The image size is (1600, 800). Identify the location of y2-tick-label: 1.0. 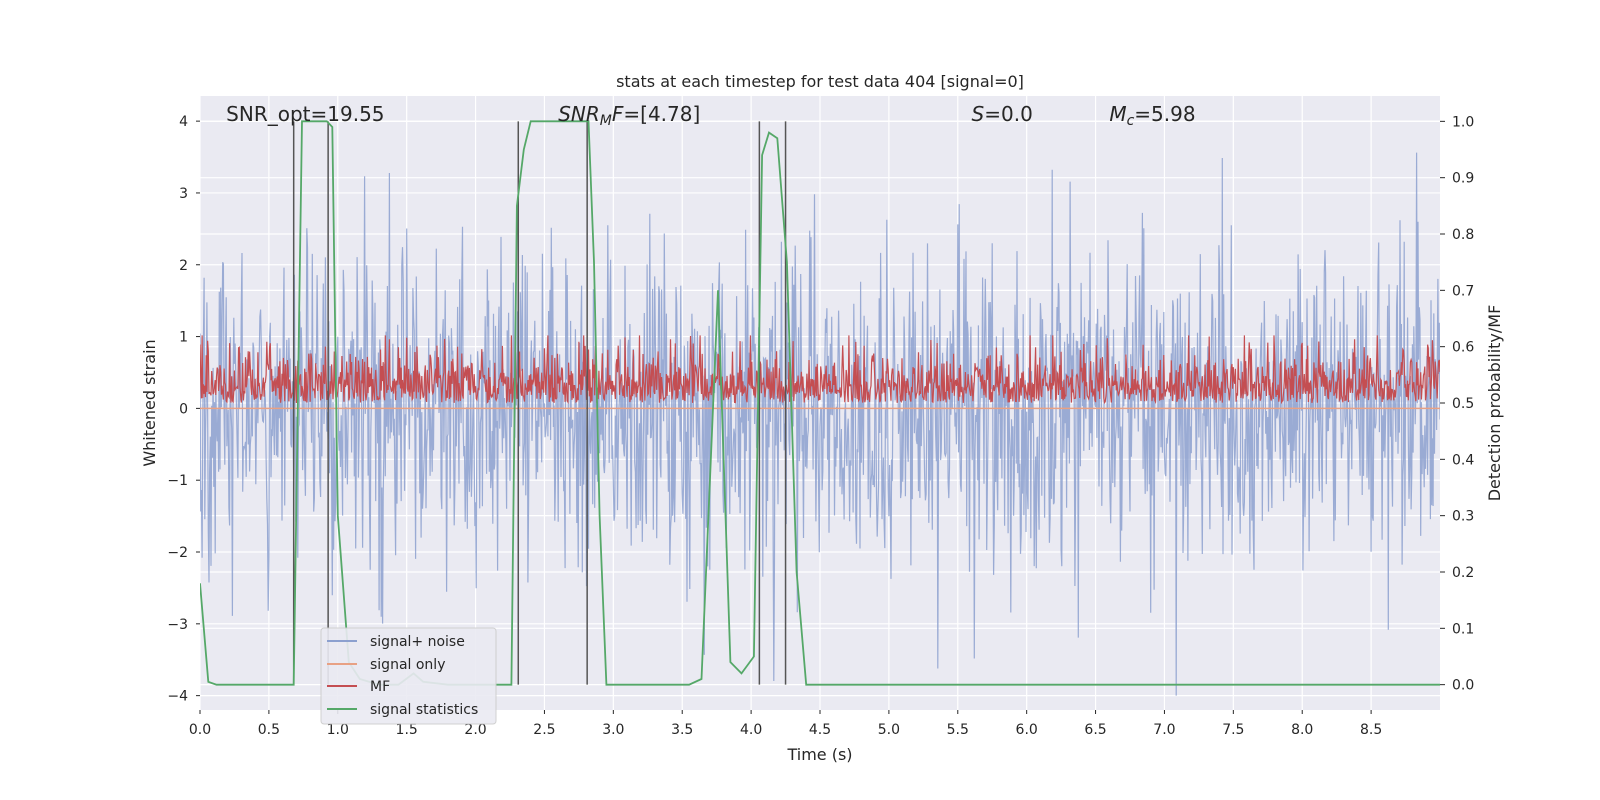
(1463, 122).